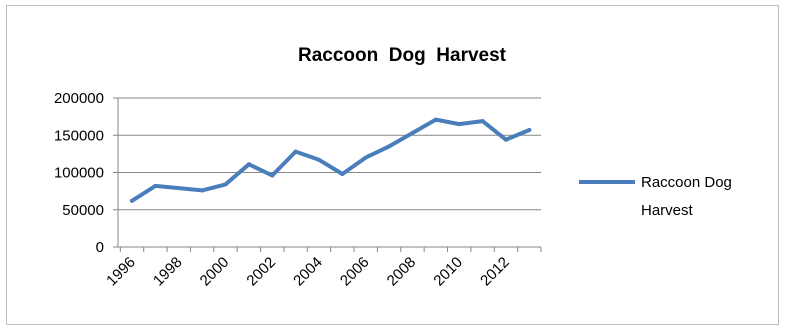 The height and width of the screenshot is (329, 785). What do you see at coordinates (495, 272) in the screenshot?
I see `x-tick-label: 2012` at bounding box center [495, 272].